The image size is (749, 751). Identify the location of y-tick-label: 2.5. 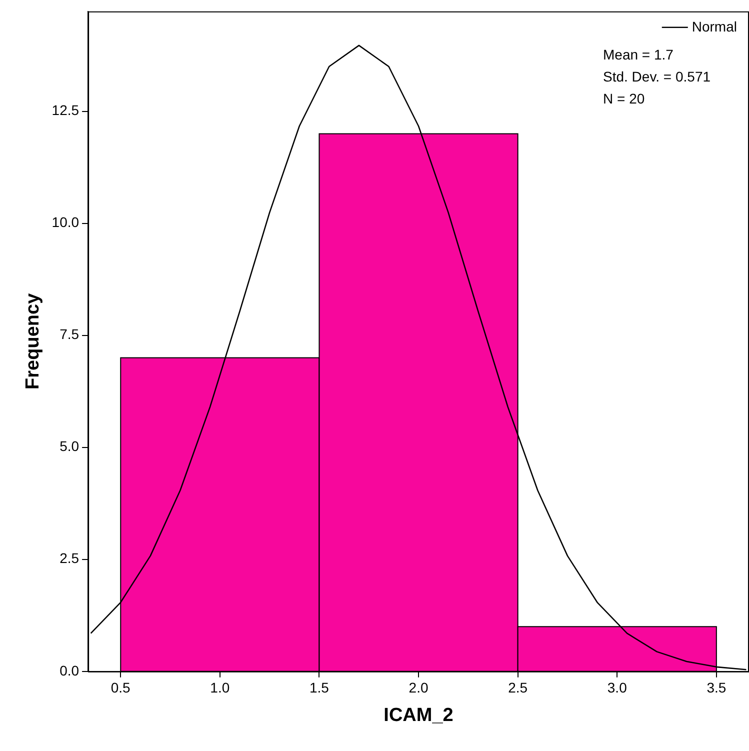
(70, 558).